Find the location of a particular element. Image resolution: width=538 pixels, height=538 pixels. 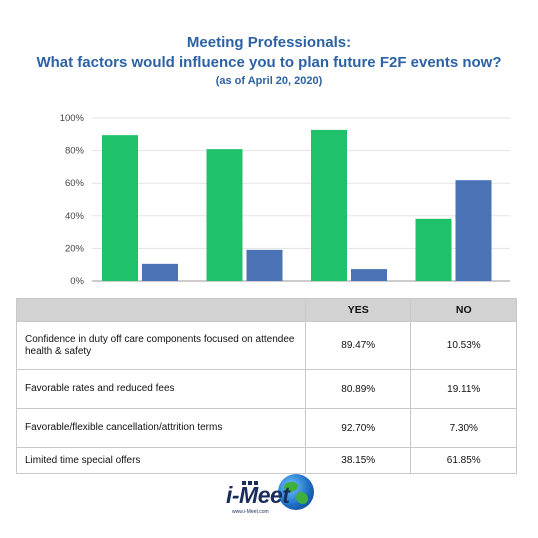

y-tick-label: 60% is located at coordinates (75, 183).